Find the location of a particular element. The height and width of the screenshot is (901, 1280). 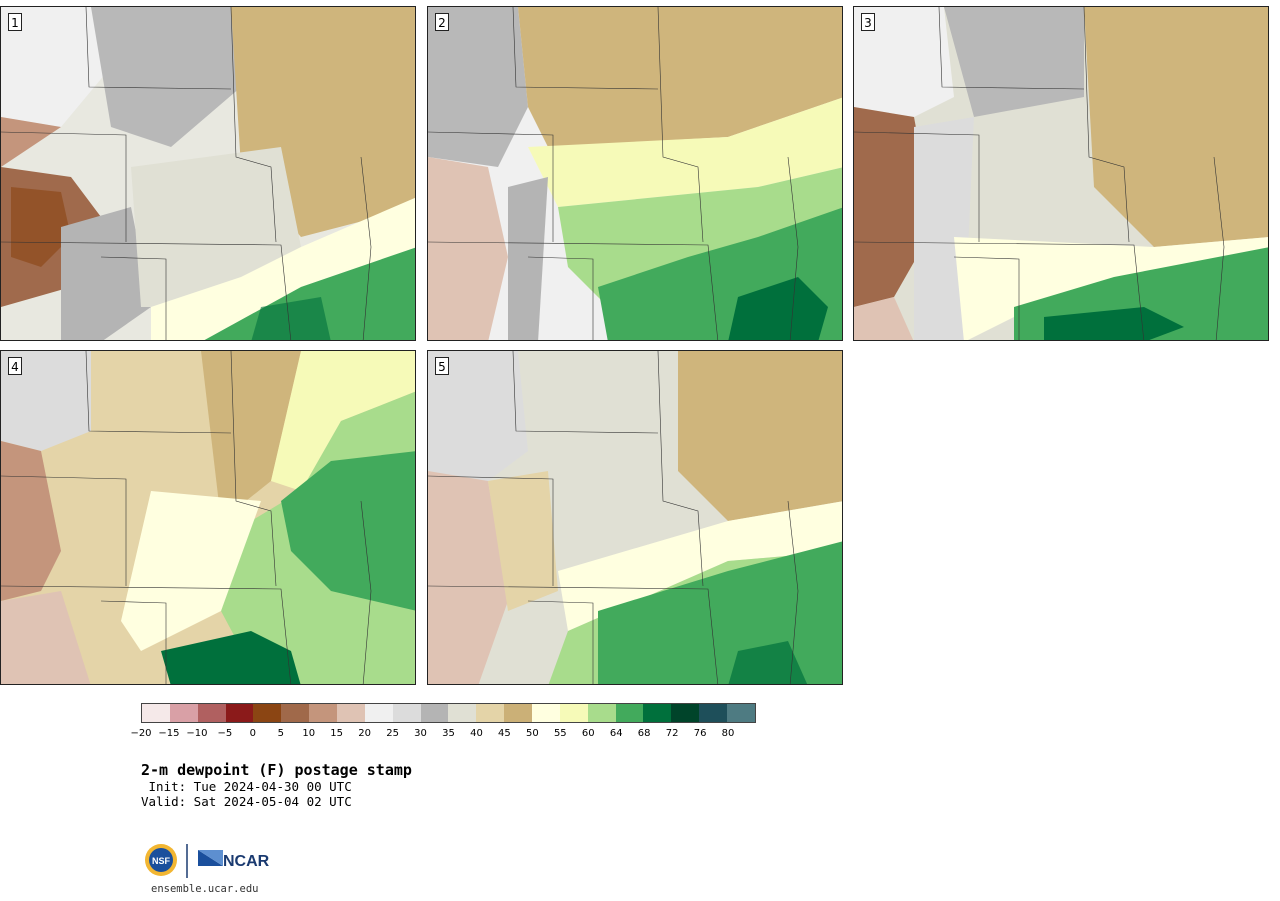

chart-title: 2-m dewpoint (F) postage stamp is located at coordinates (276, 770).